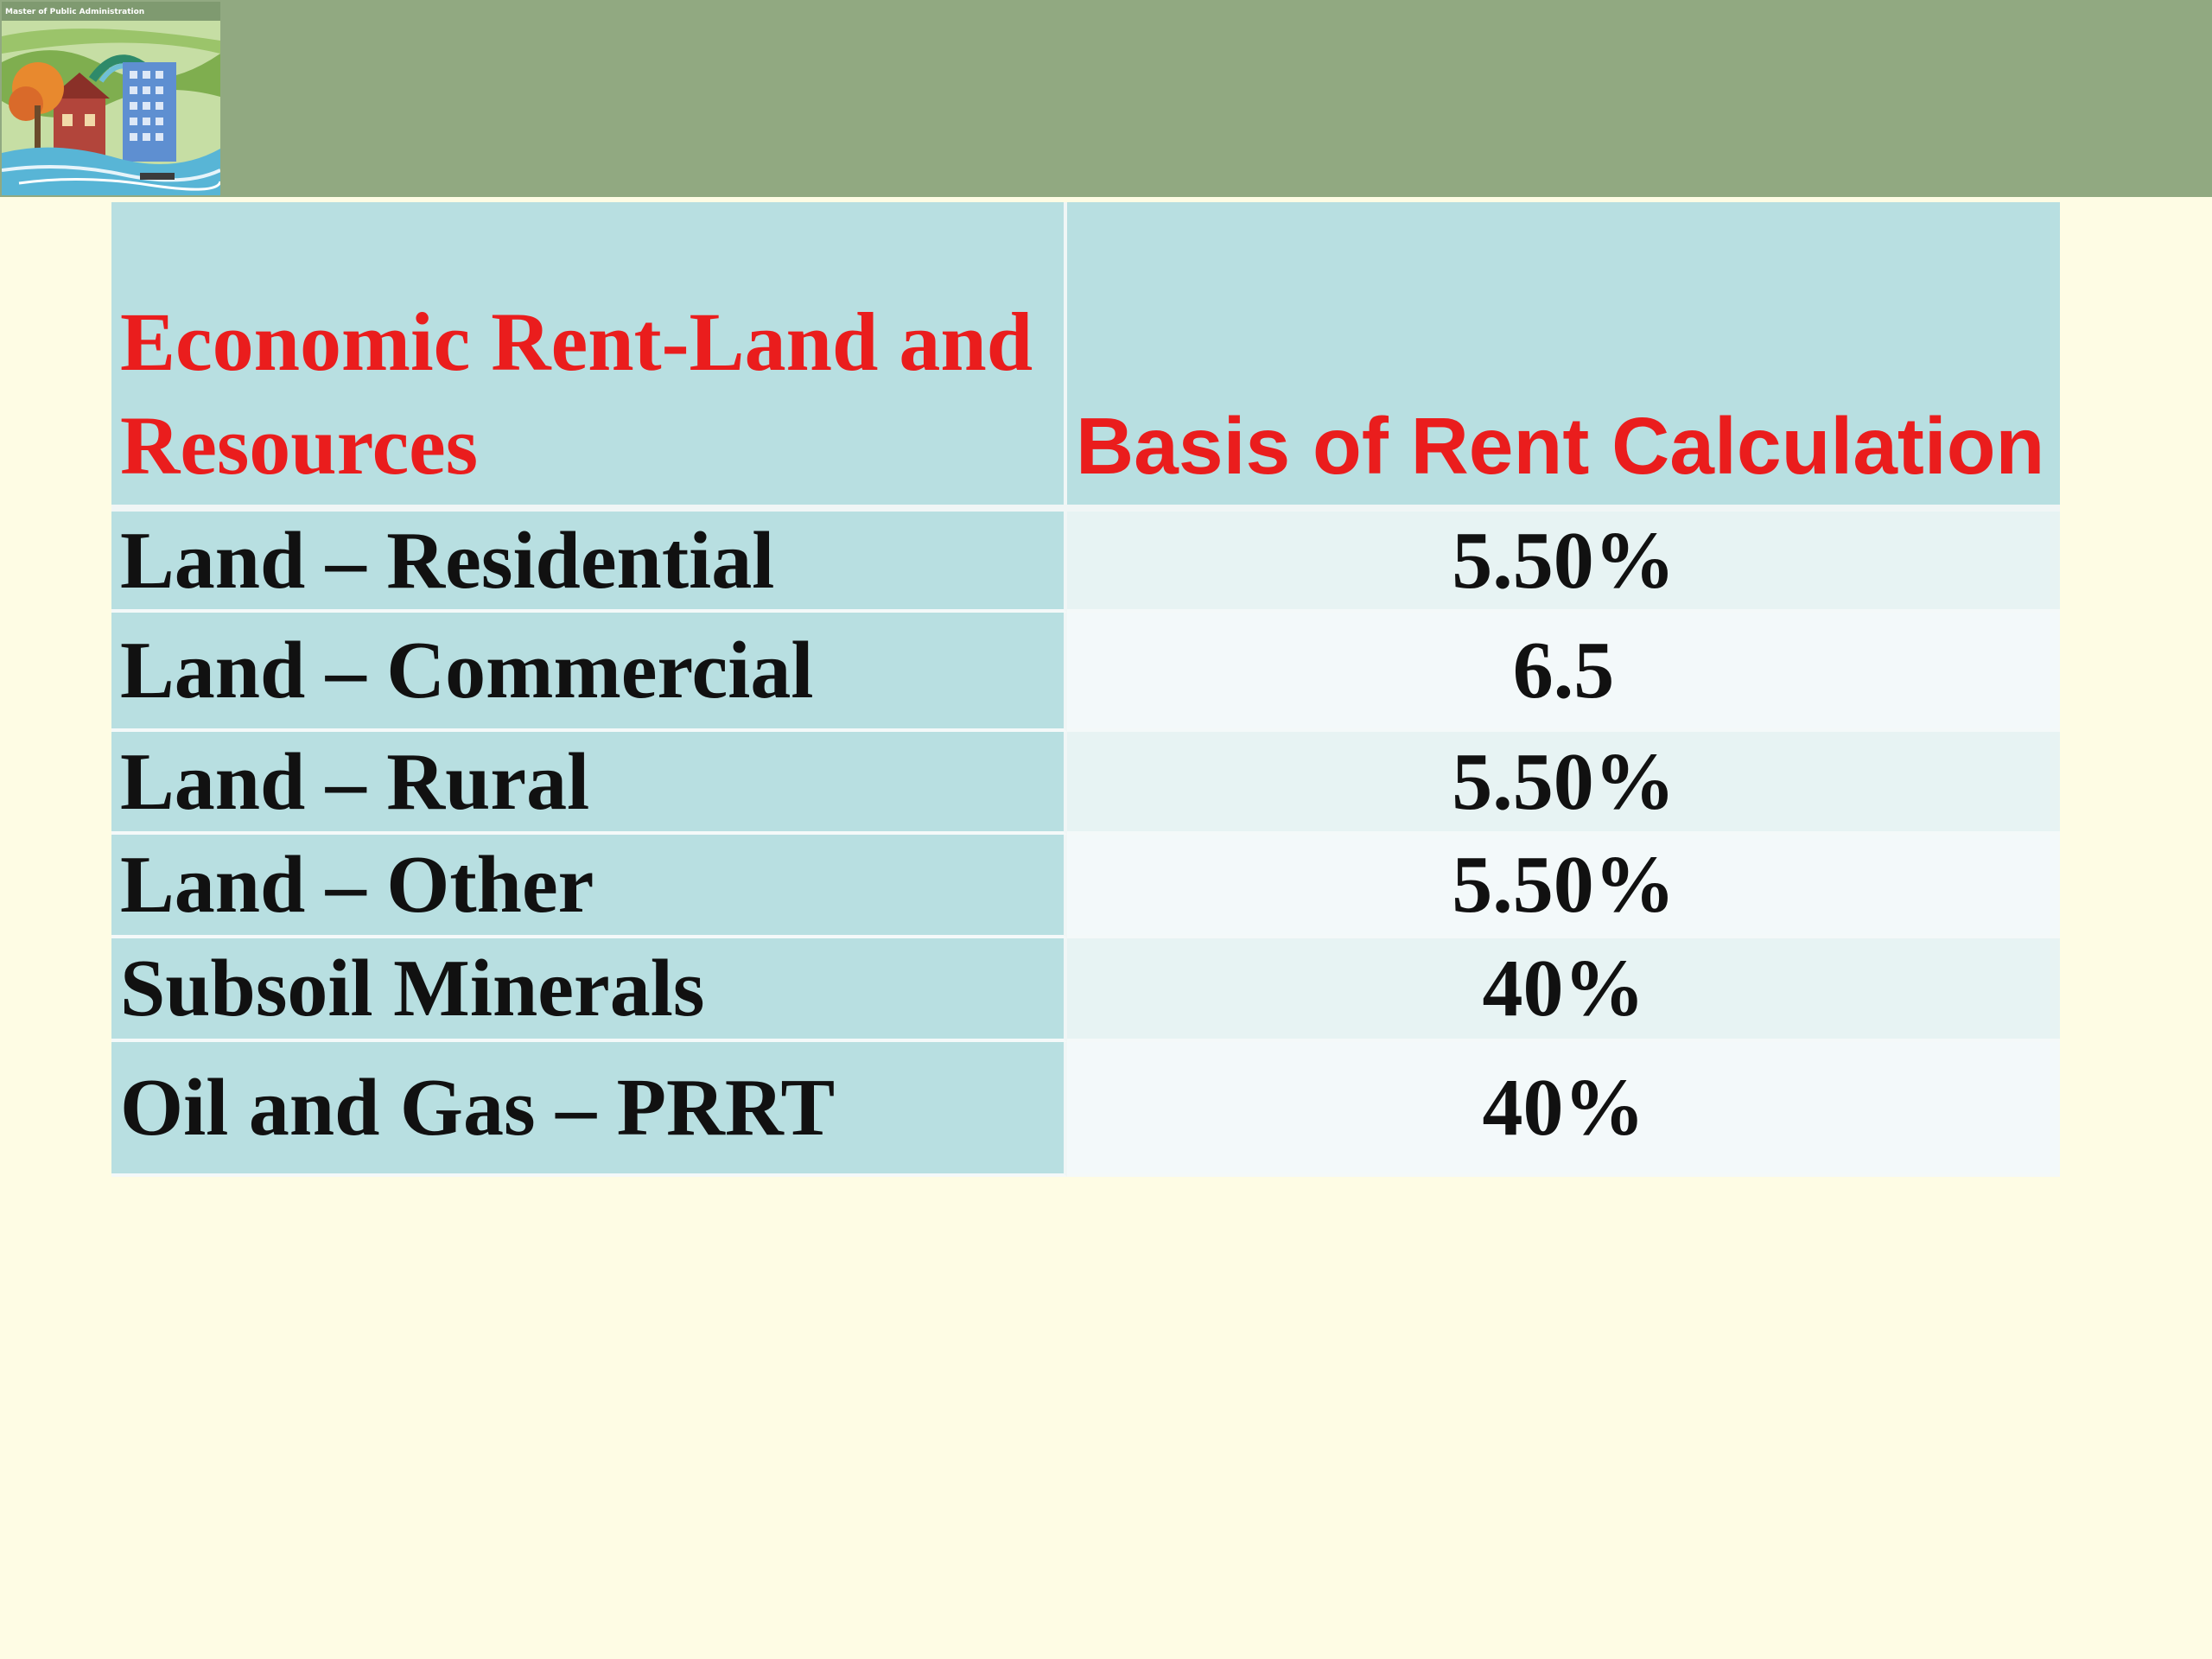  I want to click on table-row: Land – Other 5.50%, so click(1085, 886).